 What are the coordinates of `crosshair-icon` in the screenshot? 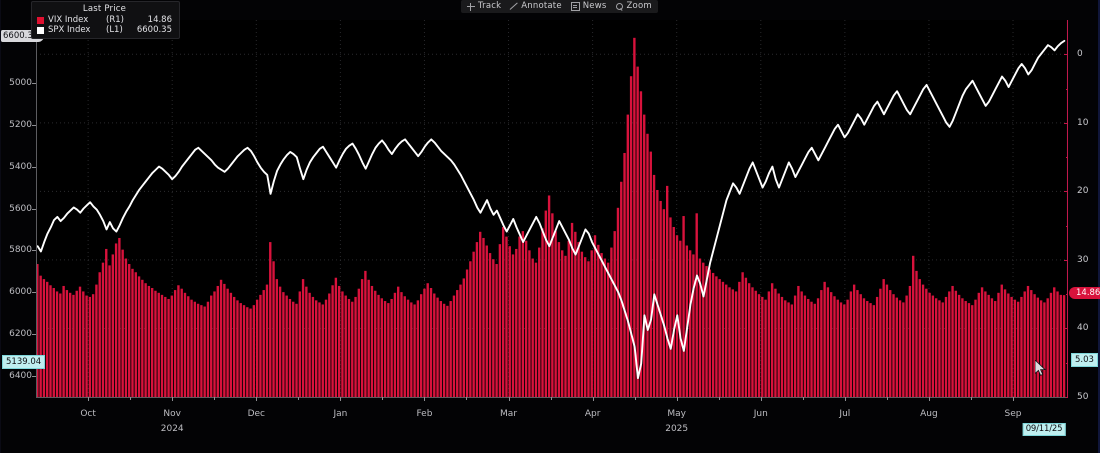 It's located at (471, 6).